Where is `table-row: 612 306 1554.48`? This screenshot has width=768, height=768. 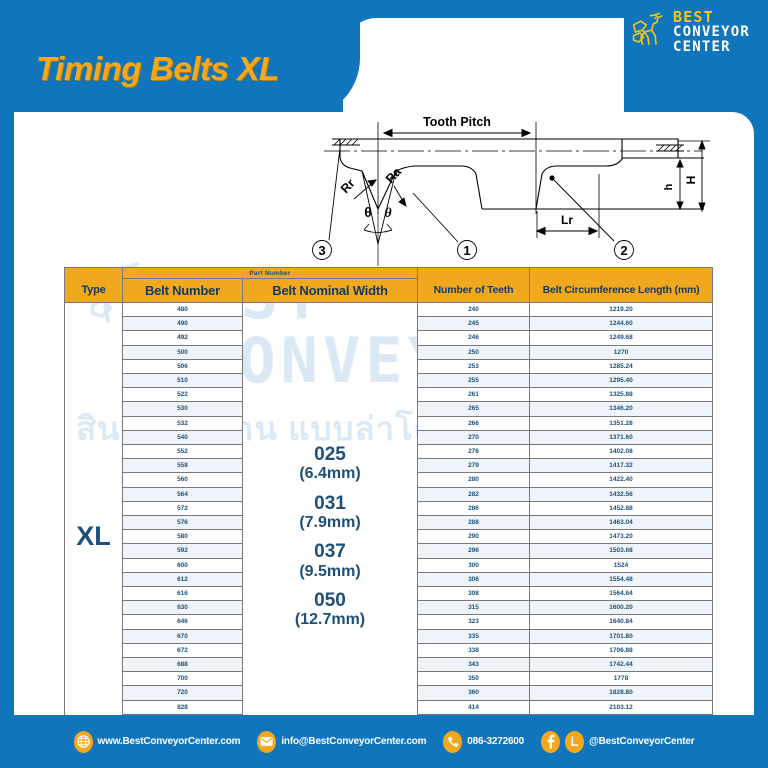 table-row: 612 306 1554.48 is located at coordinates (389, 579).